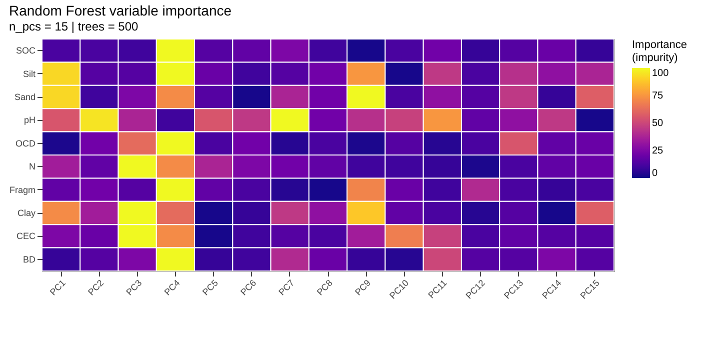 Image resolution: width=720 pixels, height=360 pixels. What do you see at coordinates (58, 288) in the screenshot?
I see `x-tick-label: PC1` at bounding box center [58, 288].